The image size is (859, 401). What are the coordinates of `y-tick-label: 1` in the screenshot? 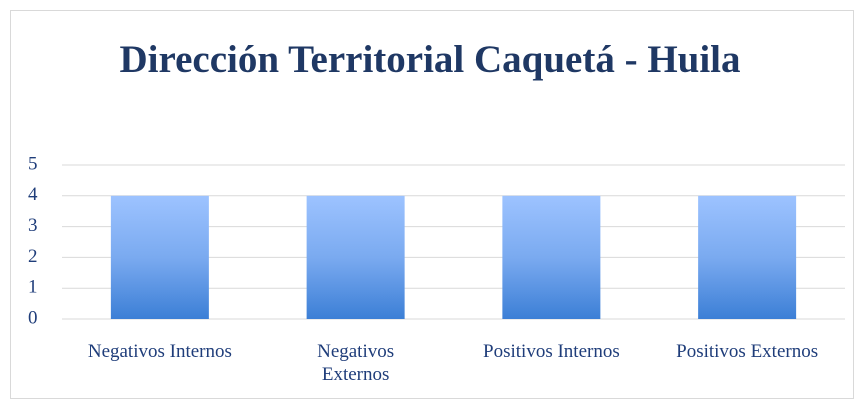 It's located at (33, 287).